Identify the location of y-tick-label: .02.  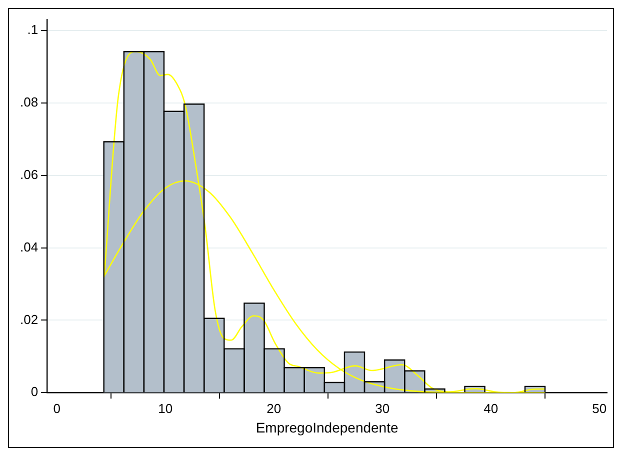
(29, 319).